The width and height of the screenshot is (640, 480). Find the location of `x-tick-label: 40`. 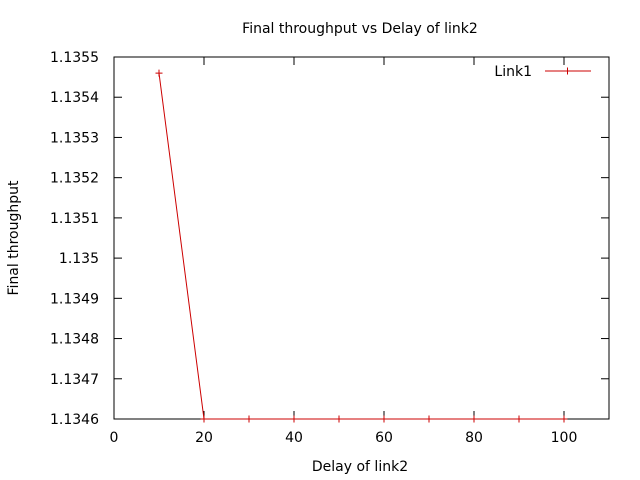

x-tick-label: 40 is located at coordinates (294, 438).